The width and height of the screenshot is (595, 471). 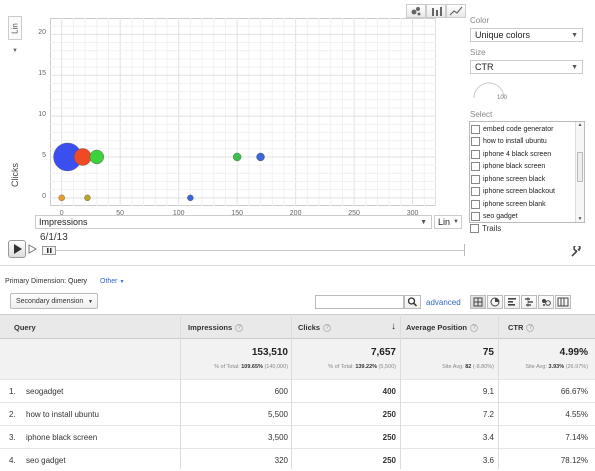 I want to click on x-tick-label: 250, so click(x=354, y=213).